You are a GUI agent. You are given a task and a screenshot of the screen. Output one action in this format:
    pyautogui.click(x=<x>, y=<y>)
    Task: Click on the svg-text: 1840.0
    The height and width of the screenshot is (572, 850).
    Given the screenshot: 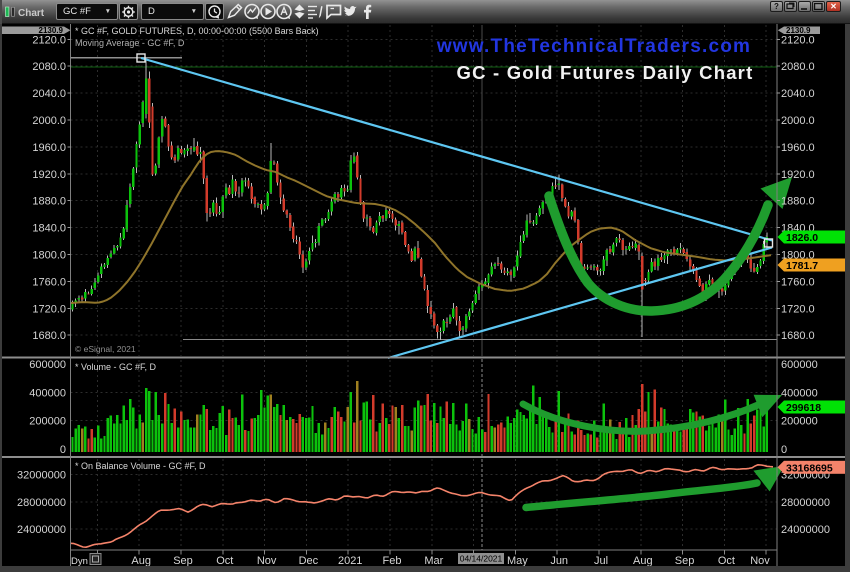 What is the action you would take?
    pyautogui.click(x=49, y=229)
    